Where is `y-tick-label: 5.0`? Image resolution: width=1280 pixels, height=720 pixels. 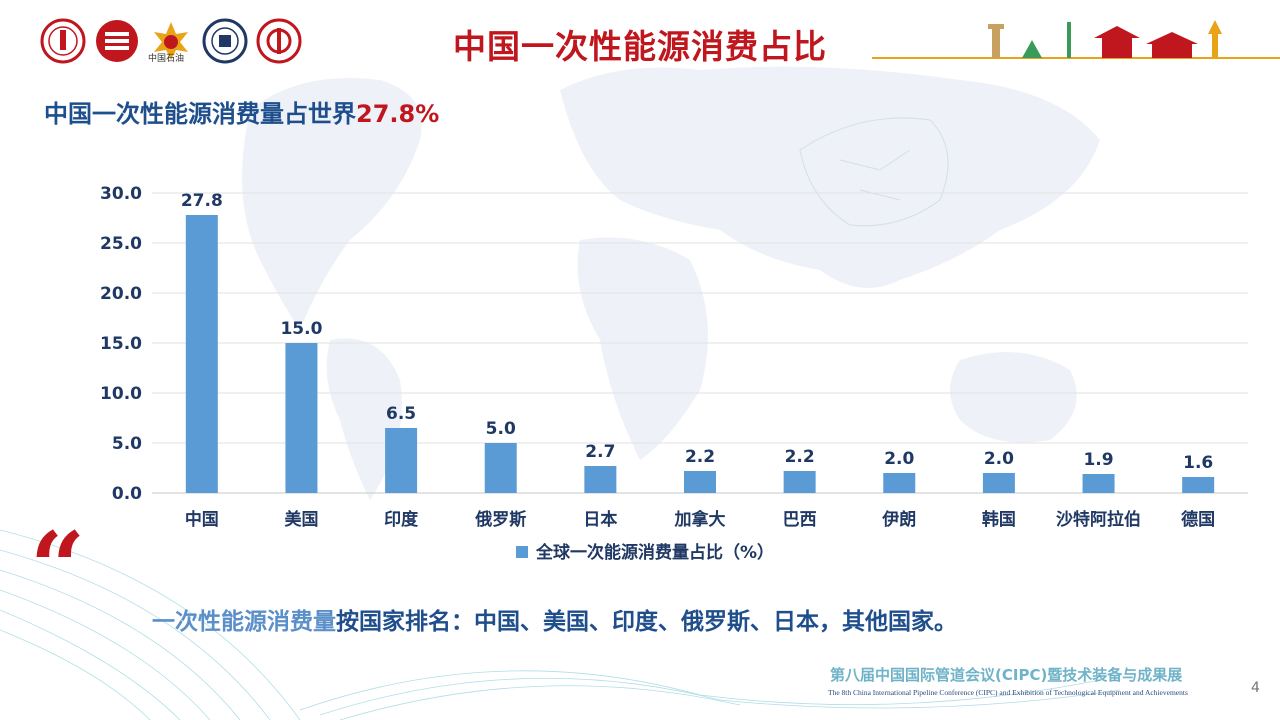
y-tick-label: 5.0 is located at coordinates (127, 444).